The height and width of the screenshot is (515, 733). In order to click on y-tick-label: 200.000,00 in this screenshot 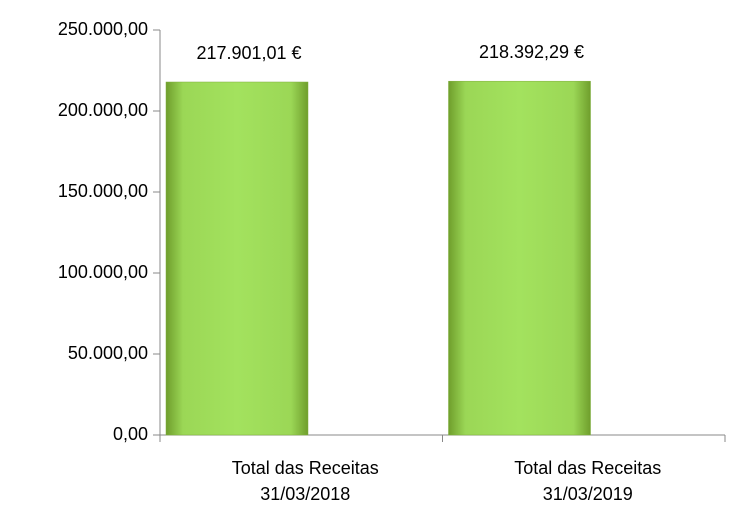, I will do `click(103, 110)`.